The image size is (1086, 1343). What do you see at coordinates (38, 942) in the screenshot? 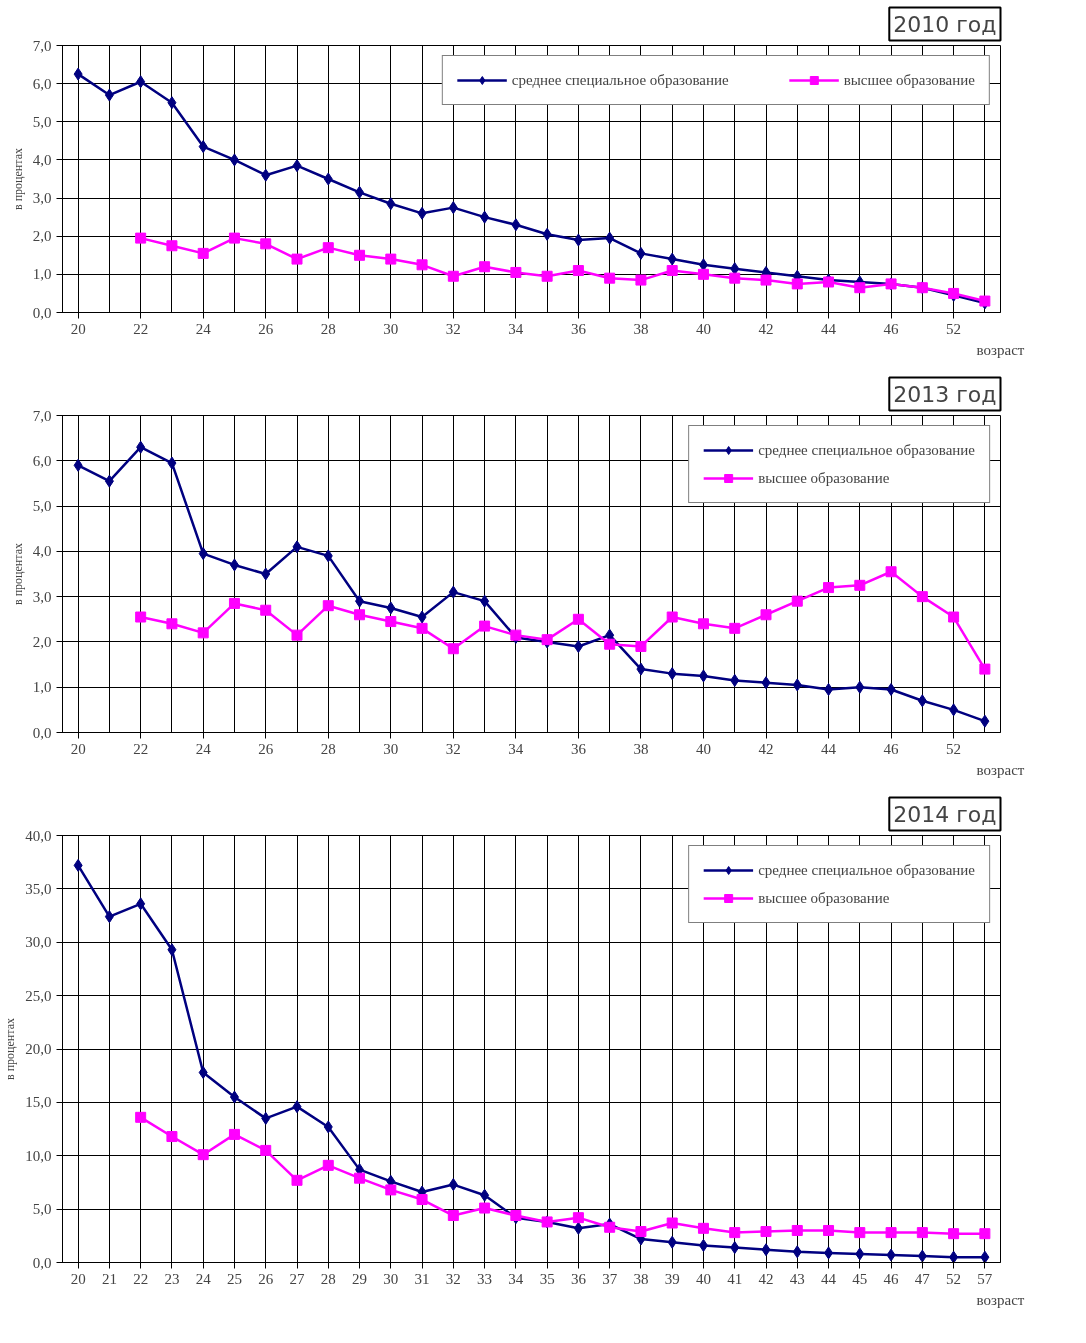
I see `y-tick-label: 30,0` at bounding box center [38, 942].